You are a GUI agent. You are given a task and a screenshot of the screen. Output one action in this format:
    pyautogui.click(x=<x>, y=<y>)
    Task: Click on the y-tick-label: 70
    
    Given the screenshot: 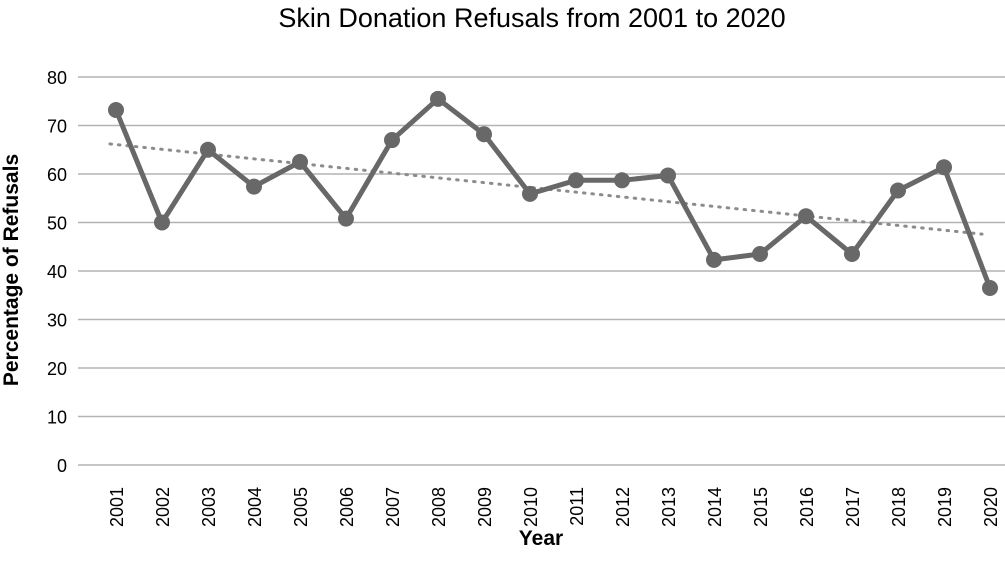 What is the action you would take?
    pyautogui.click(x=57, y=127)
    